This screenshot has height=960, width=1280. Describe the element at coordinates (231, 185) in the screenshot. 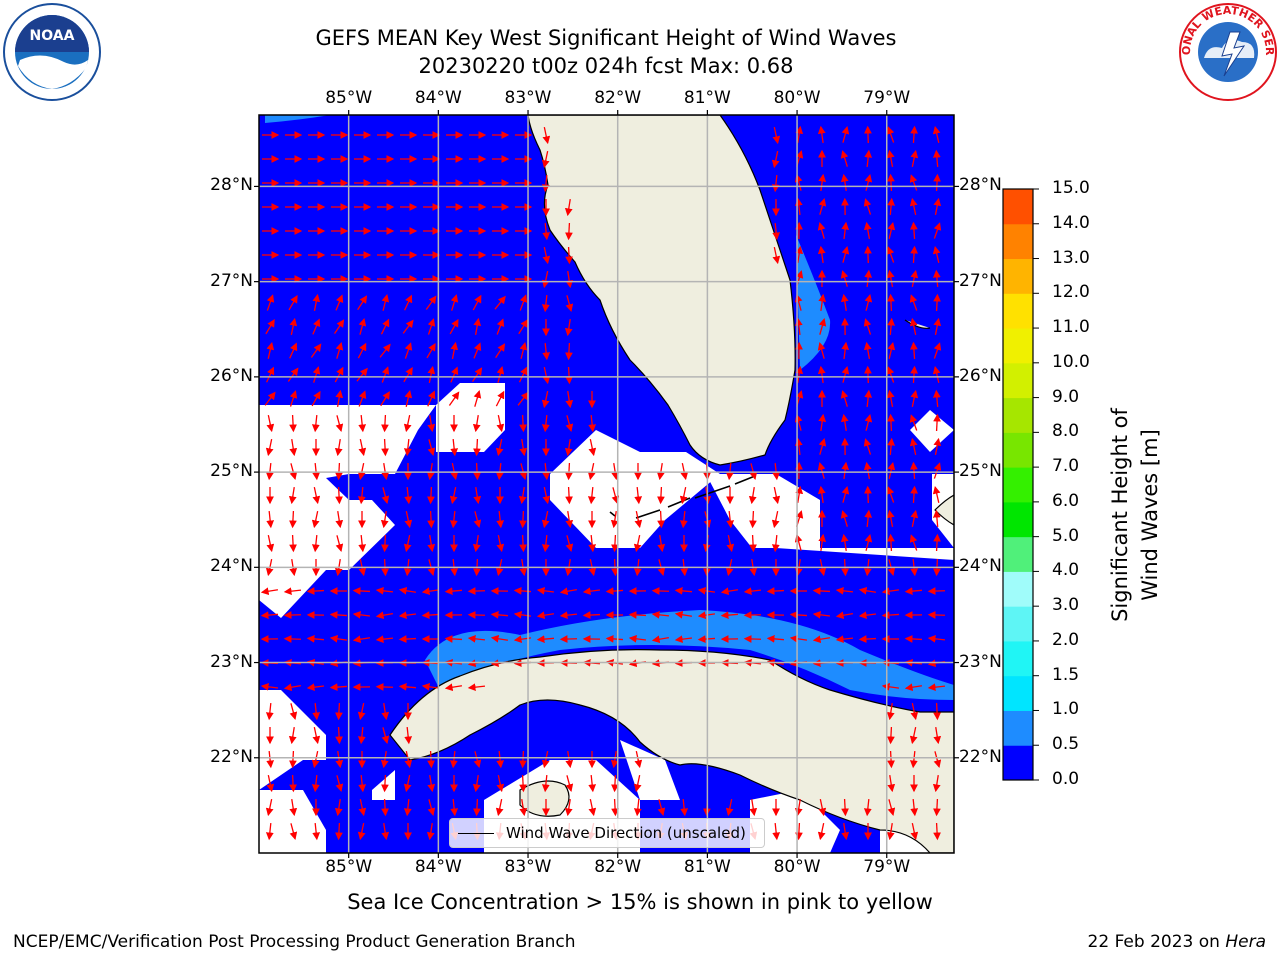

I see `lat-label-left: 28°N` at that location.